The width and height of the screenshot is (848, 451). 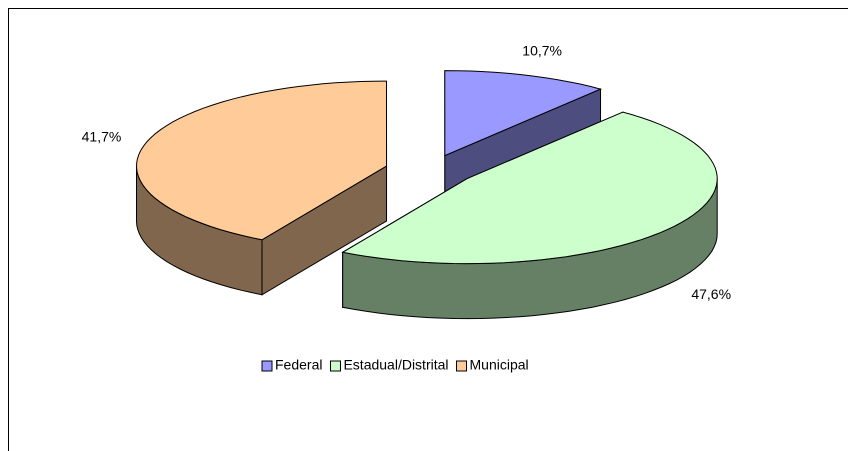 I want to click on legend-label: Federal, so click(x=298, y=365).